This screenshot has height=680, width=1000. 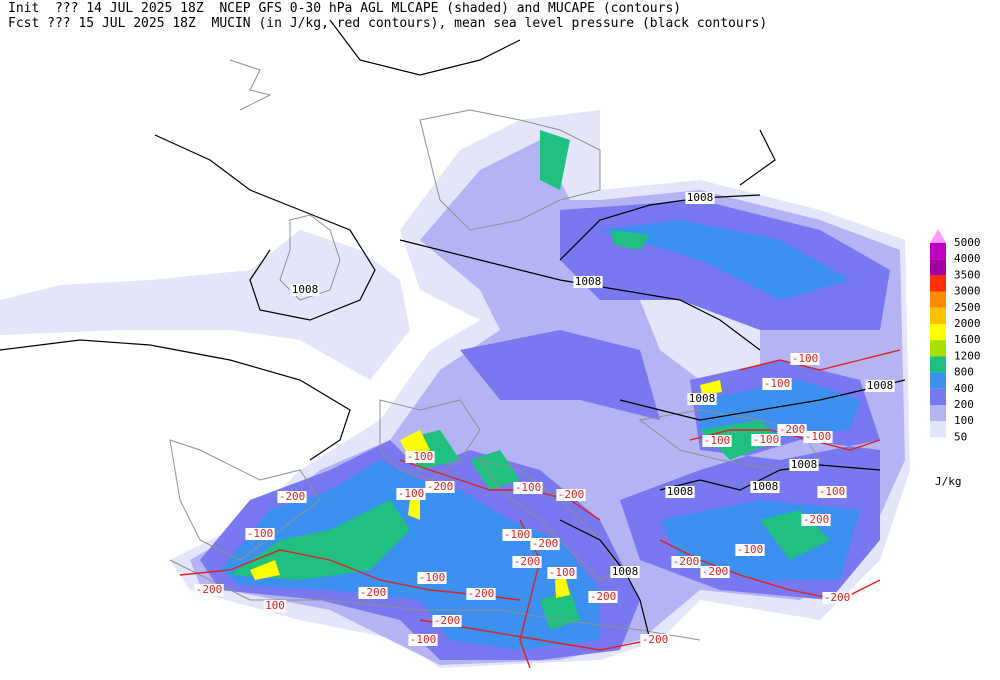 I want to click on colorbar-label: 1600, so click(x=967, y=339).